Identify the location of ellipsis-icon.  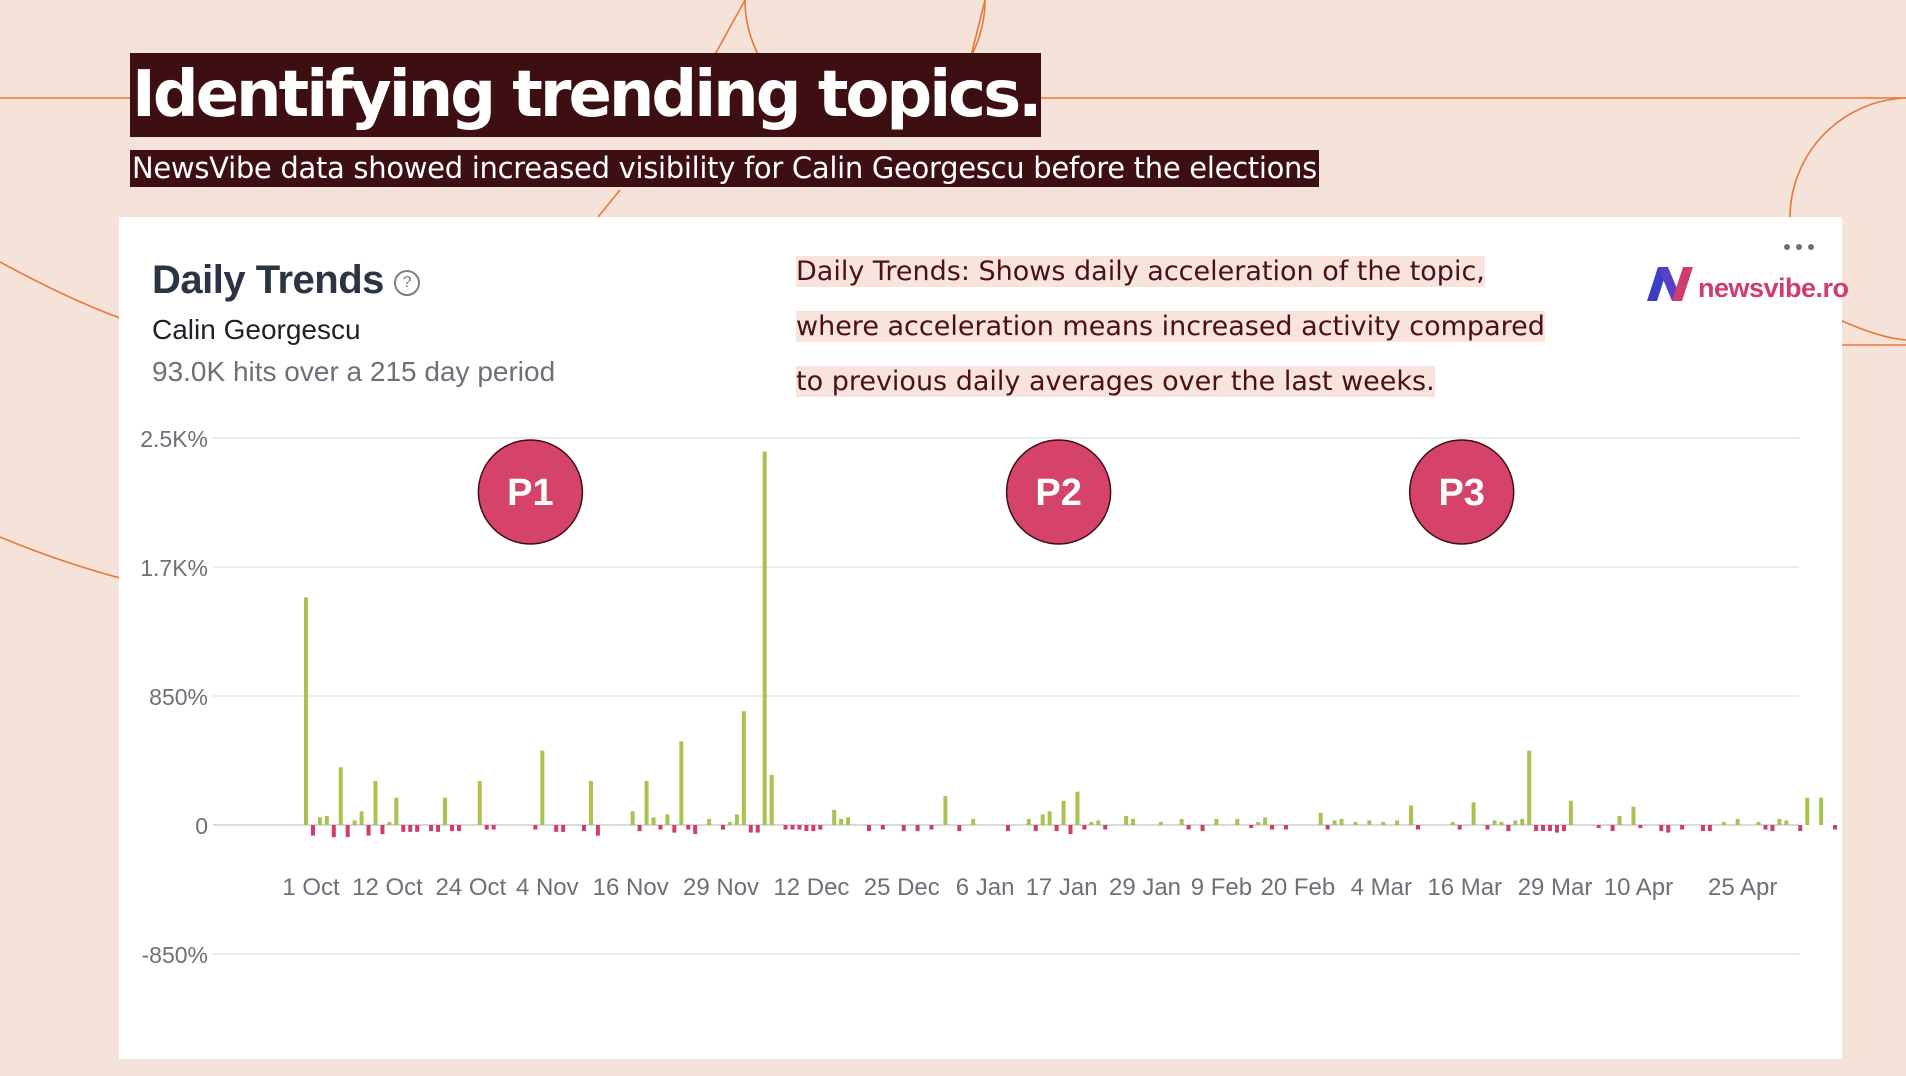
(1799, 243).